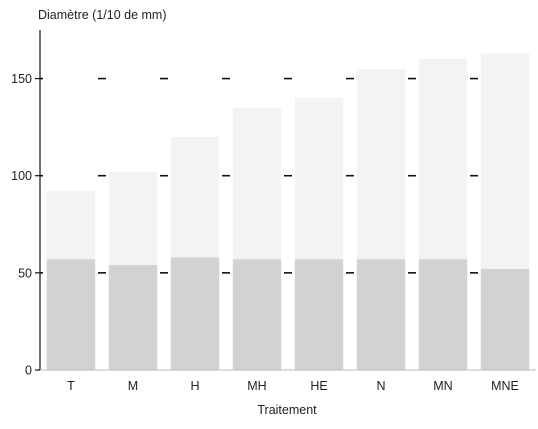  I want to click on x-tick-label-mn: MN, so click(442, 386).